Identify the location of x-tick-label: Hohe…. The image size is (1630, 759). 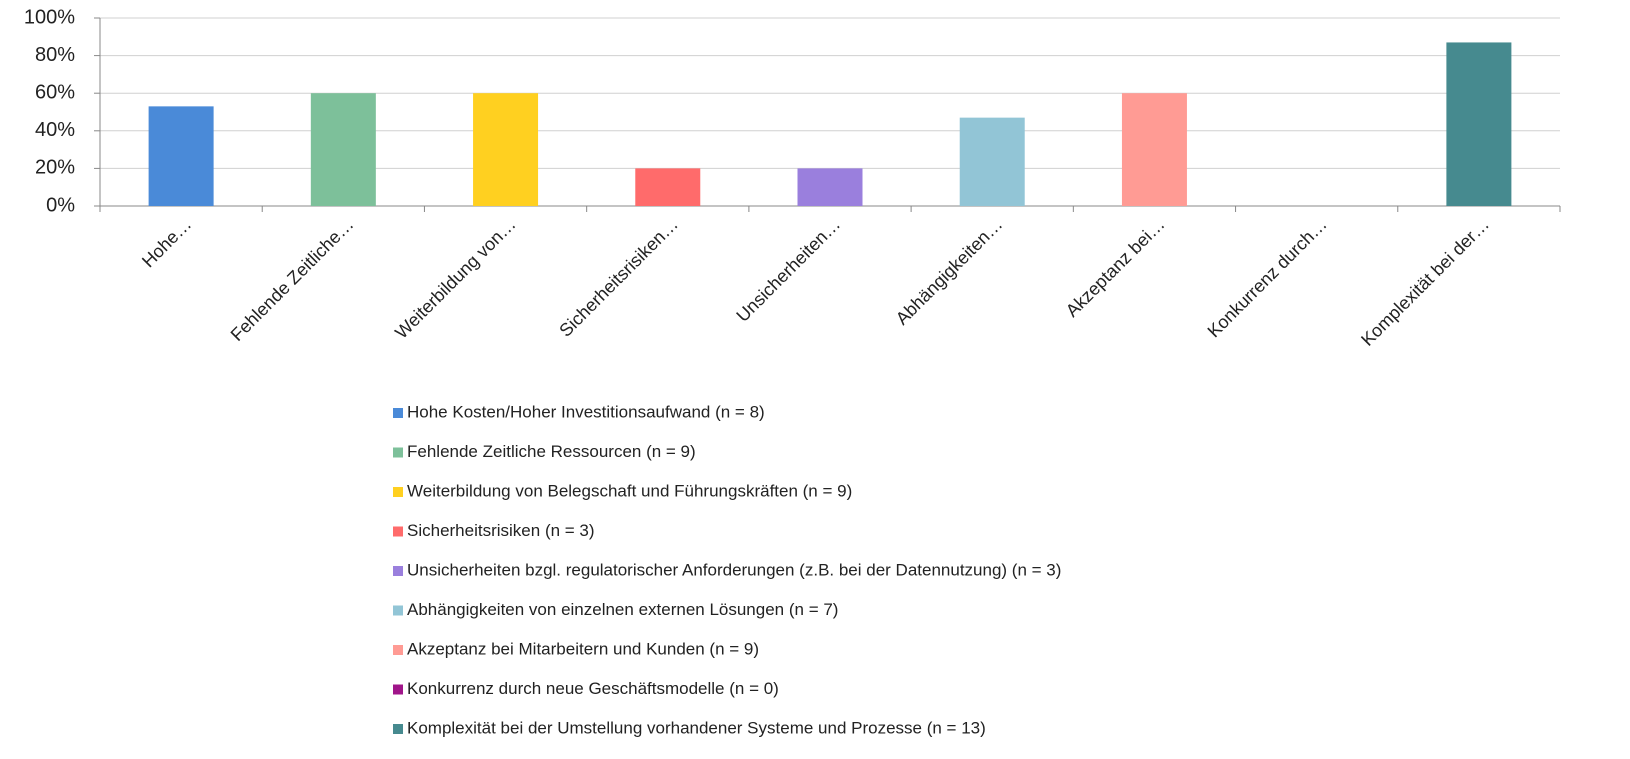
(166, 242).